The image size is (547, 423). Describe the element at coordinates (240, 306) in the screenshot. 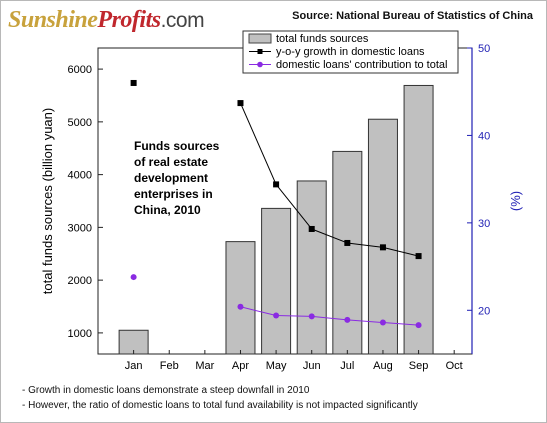

I see `contribution-point-apr` at that location.